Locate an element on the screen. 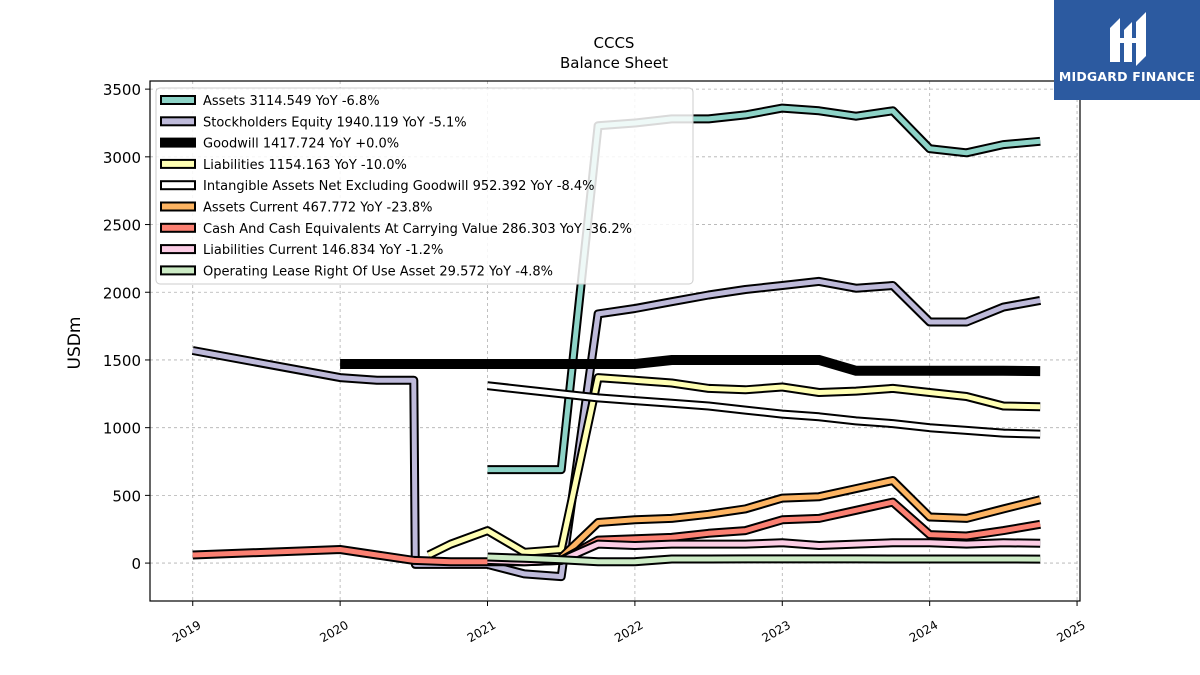  logo-mark-icon is located at coordinates (1128, 39).